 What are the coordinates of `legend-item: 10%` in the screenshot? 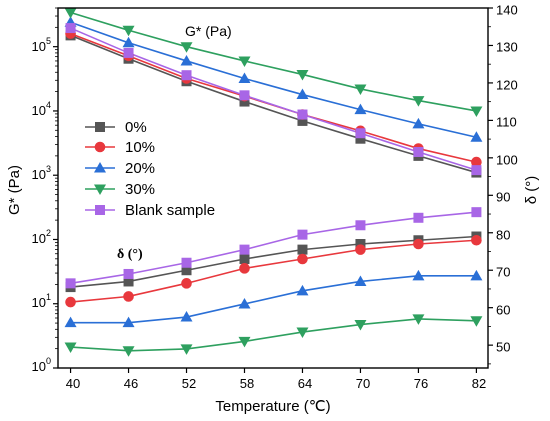 It's located at (120, 147).